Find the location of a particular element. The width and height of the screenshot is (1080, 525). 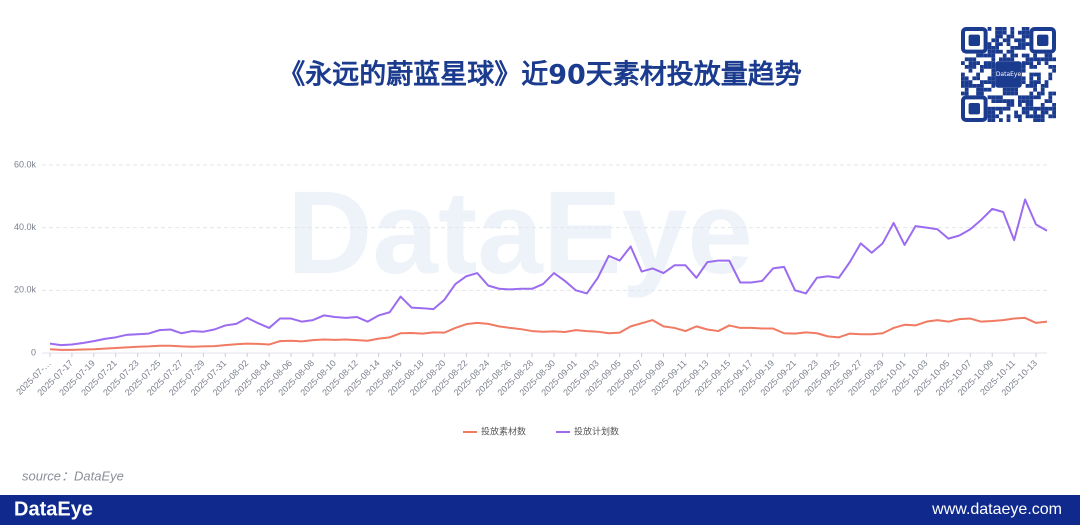

y-tick-label: 0 is located at coordinates (33, 352).